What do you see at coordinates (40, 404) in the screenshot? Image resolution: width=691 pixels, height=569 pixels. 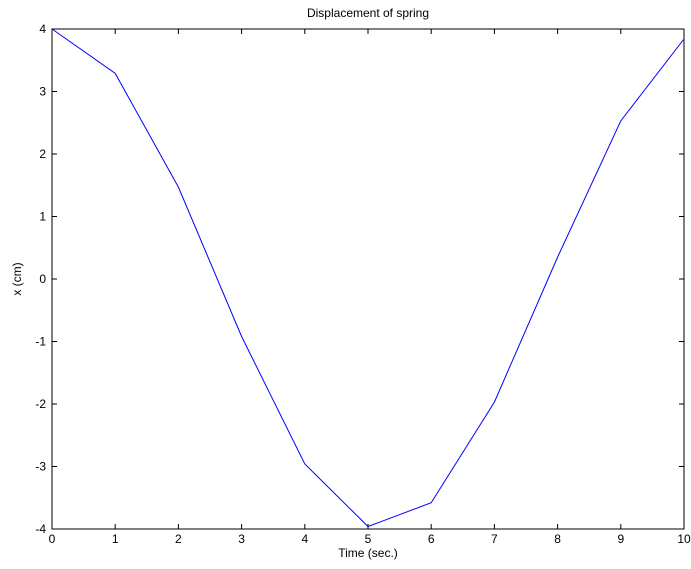 I see `y-tick-label: -2` at bounding box center [40, 404].